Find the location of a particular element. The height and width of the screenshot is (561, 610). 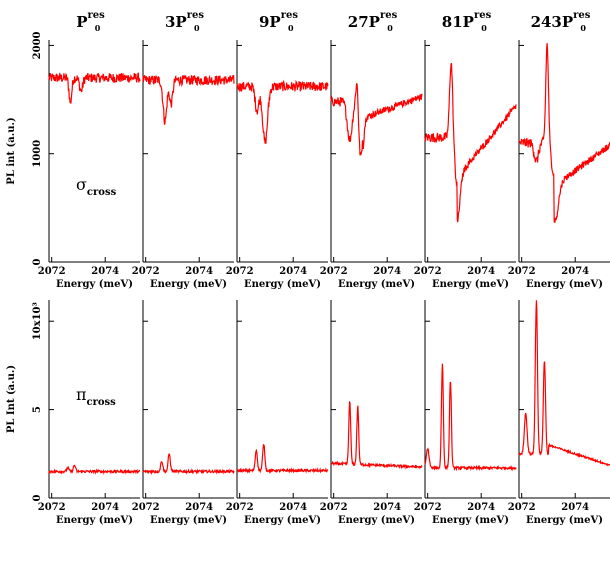

panel-2-3: 2072 2074 Energy (meV) is located at coordinates (277, 413).